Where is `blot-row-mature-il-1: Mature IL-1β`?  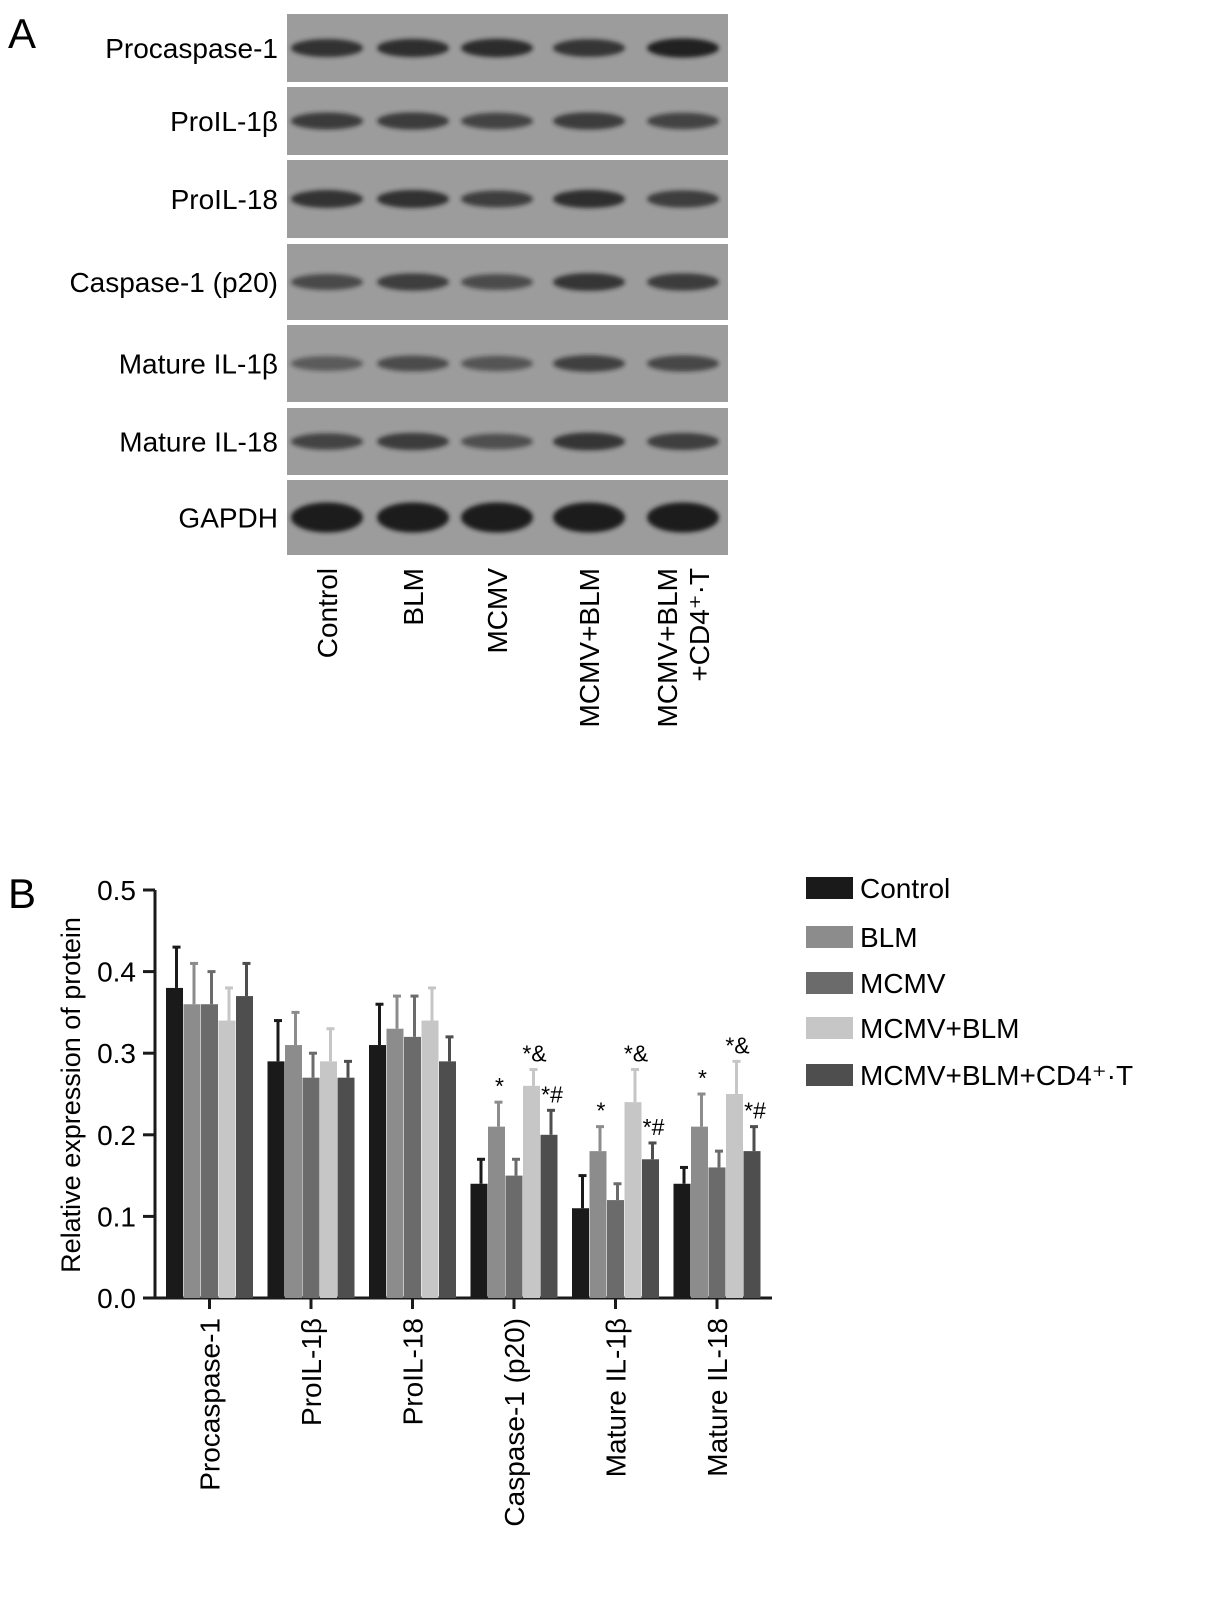 blot-row-mature-il-1: Mature IL-1β is located at coordinates (423, 363).